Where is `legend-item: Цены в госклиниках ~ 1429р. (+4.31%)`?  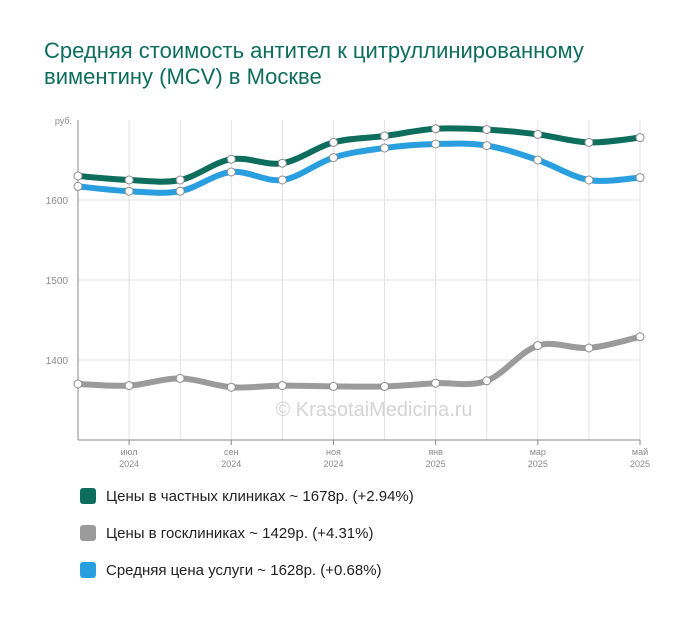 legend-item: Цены в госклиниках ~ 1429р. (+4.31%) is located at coordinates (247, 533).